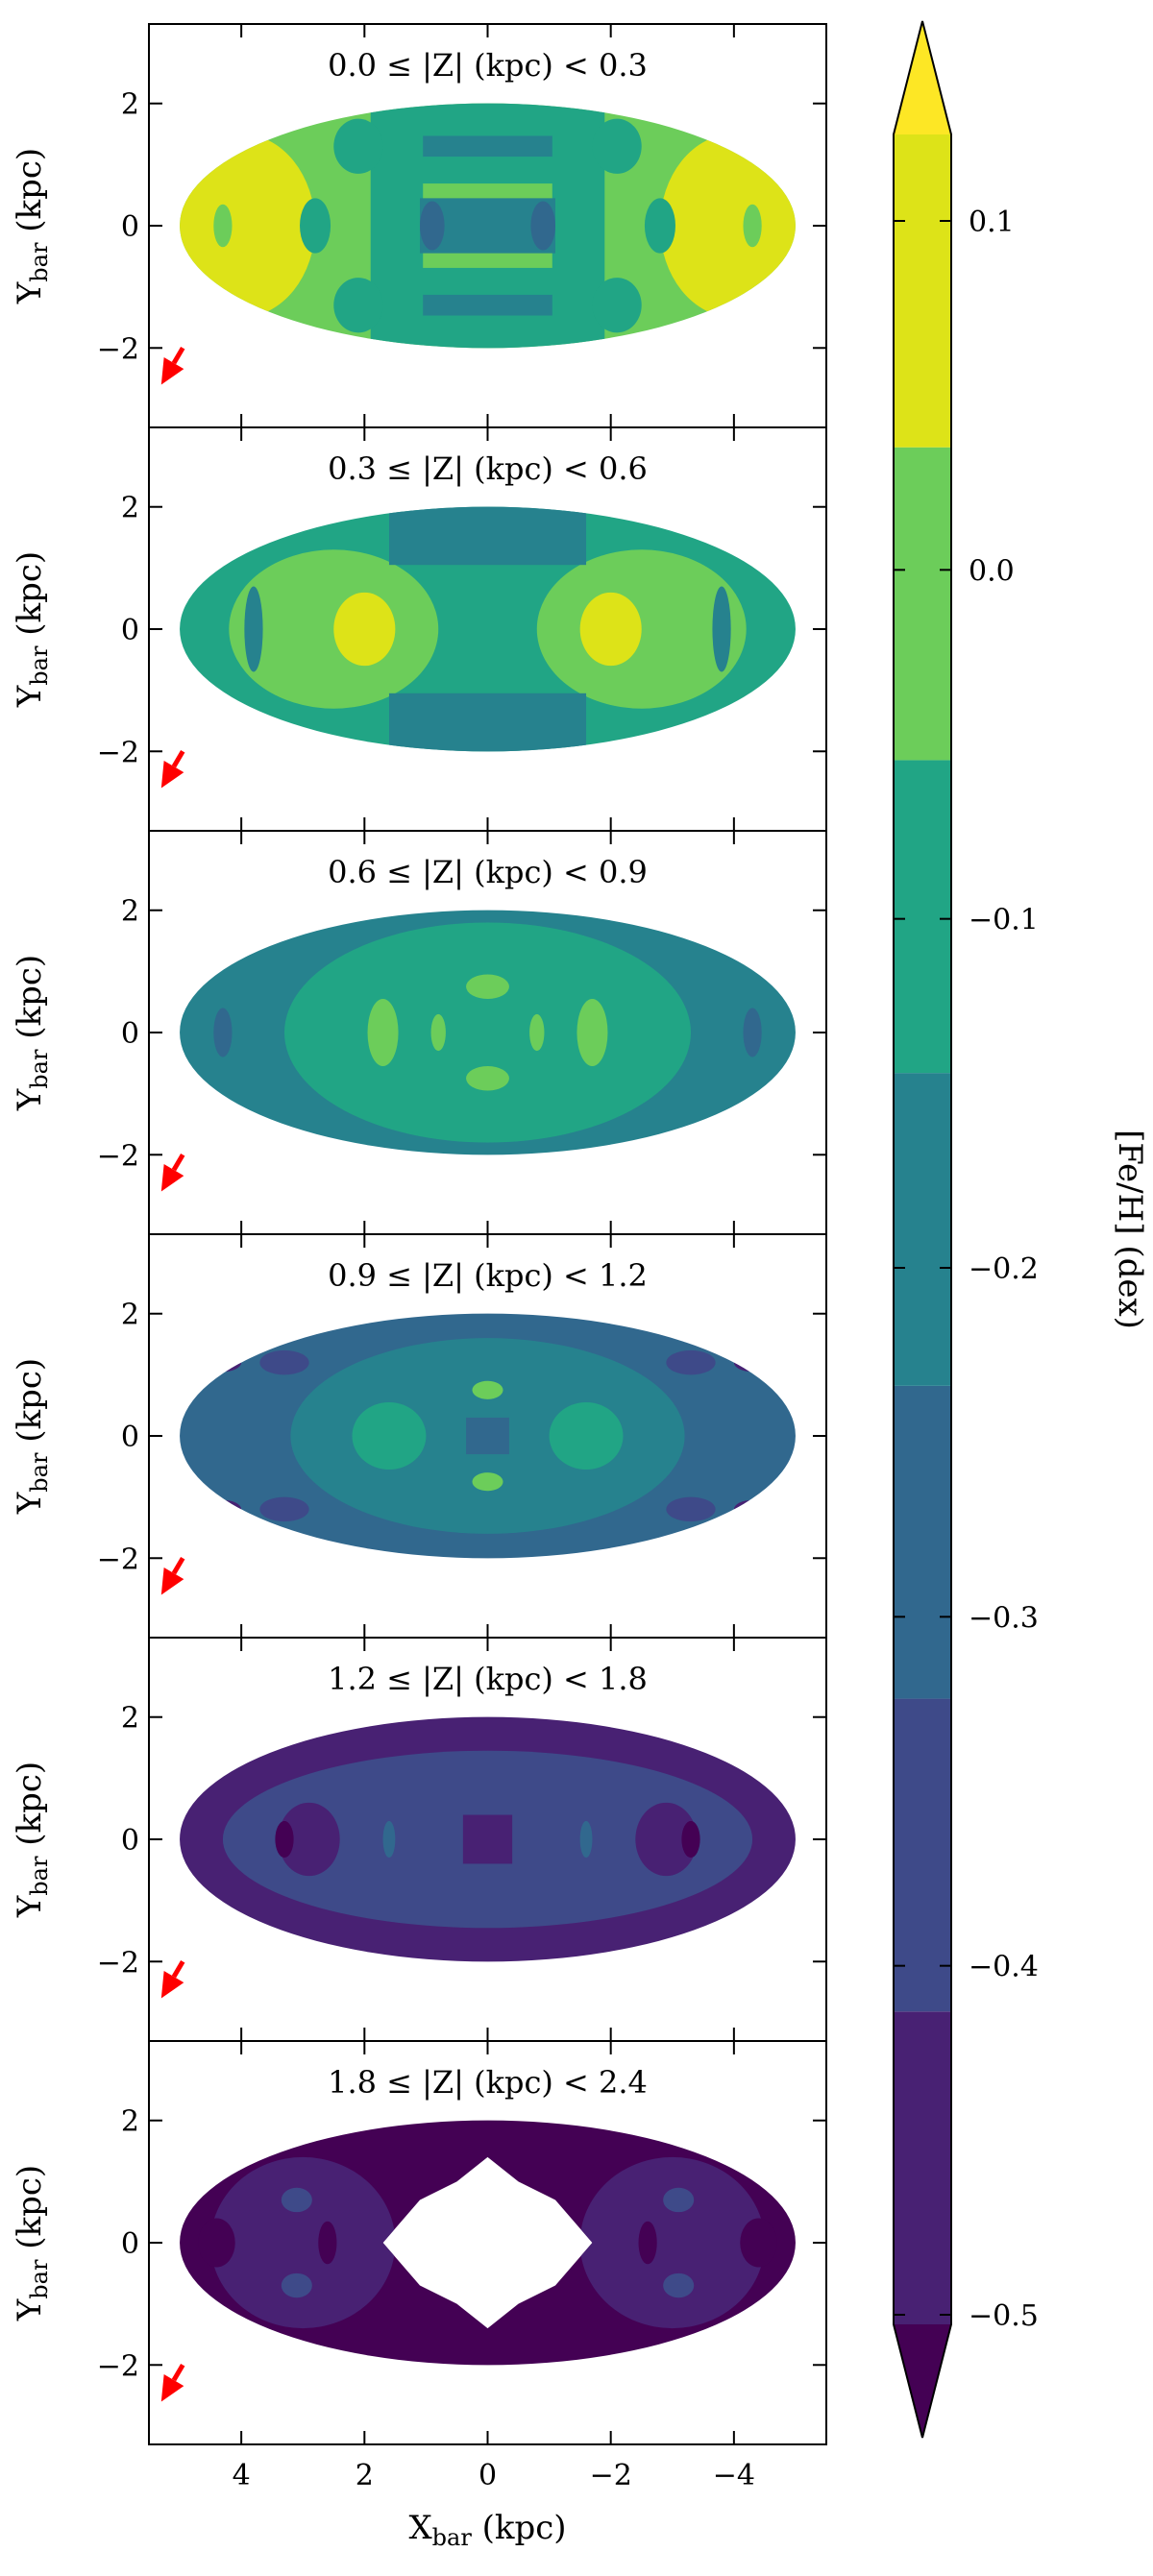 The image size is (1153, 2576). I want to click on colorbar-tick-label: −0.3, so click(1004, 1618).